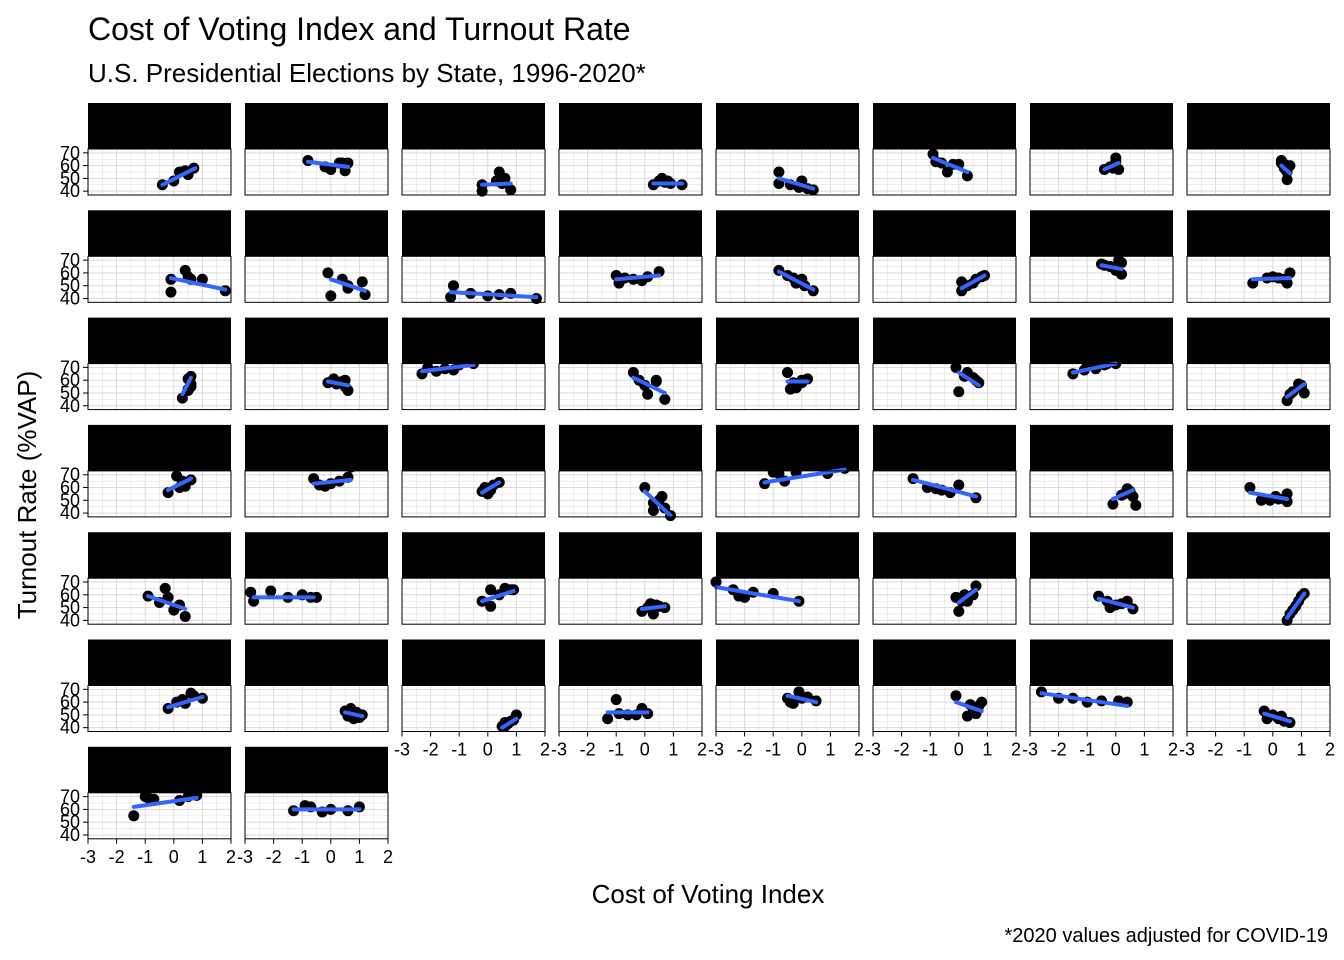 This screenshot has height=960, width=1344. I want to click on strip-label: Alaska, so click(316, 126).